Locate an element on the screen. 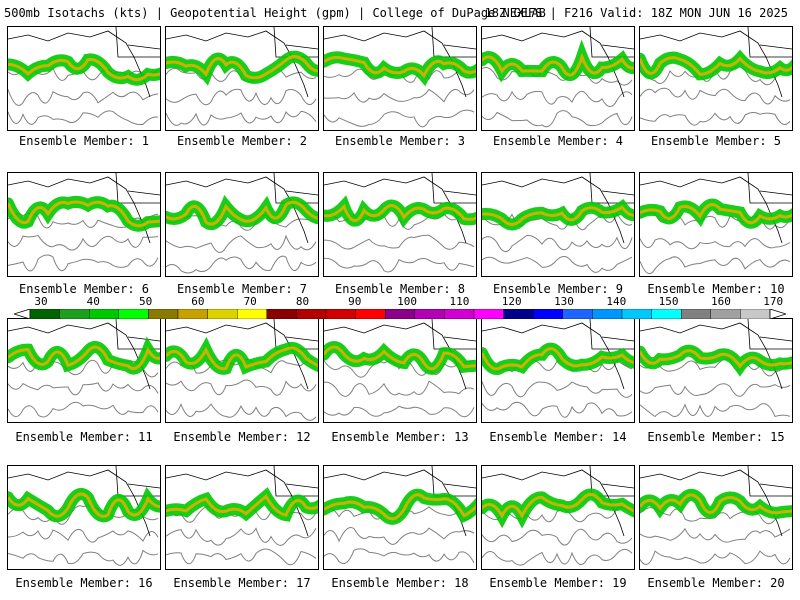 The height and width of the screenshot is (600, 800). ensemble-member-label: Ensemble Member: 14 is located at coordinates (558, 437).